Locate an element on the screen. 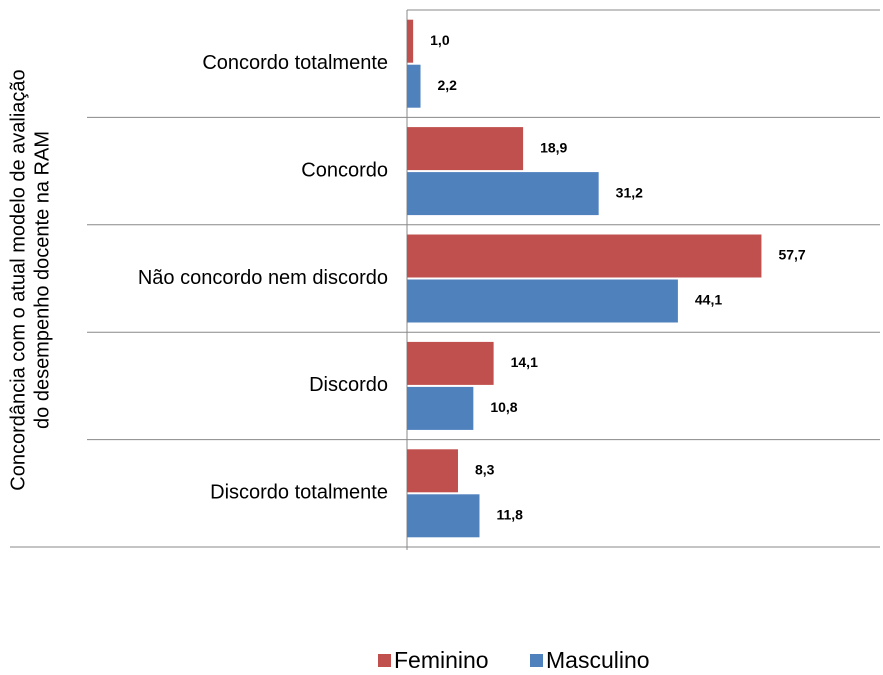  data-label: 57,7 is located at coordinates (791, 255).